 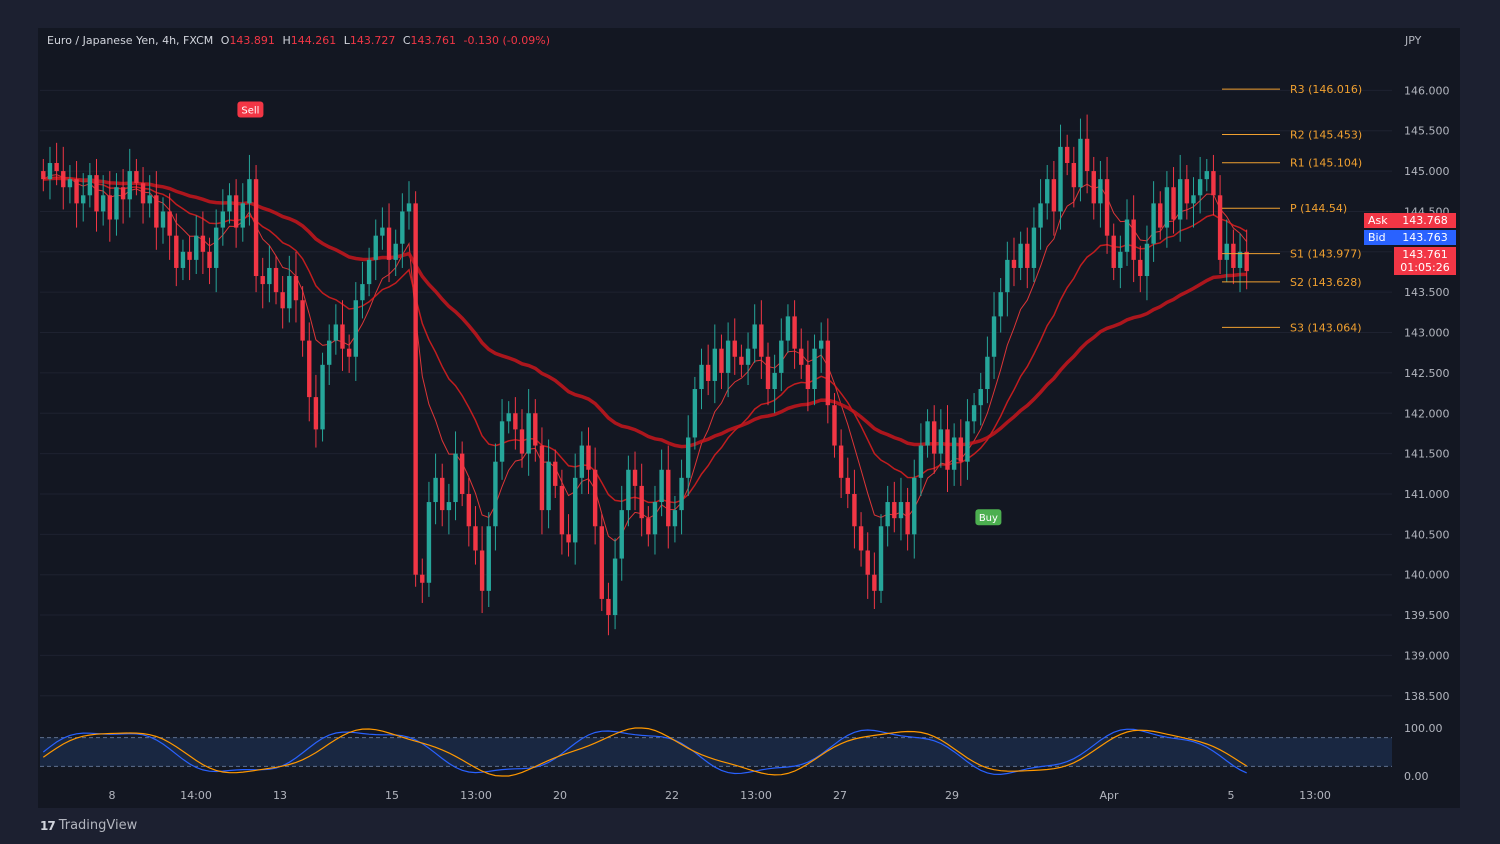 I want to click on tradingview-logo: 17 TradingView, so click(x=88, y=825).